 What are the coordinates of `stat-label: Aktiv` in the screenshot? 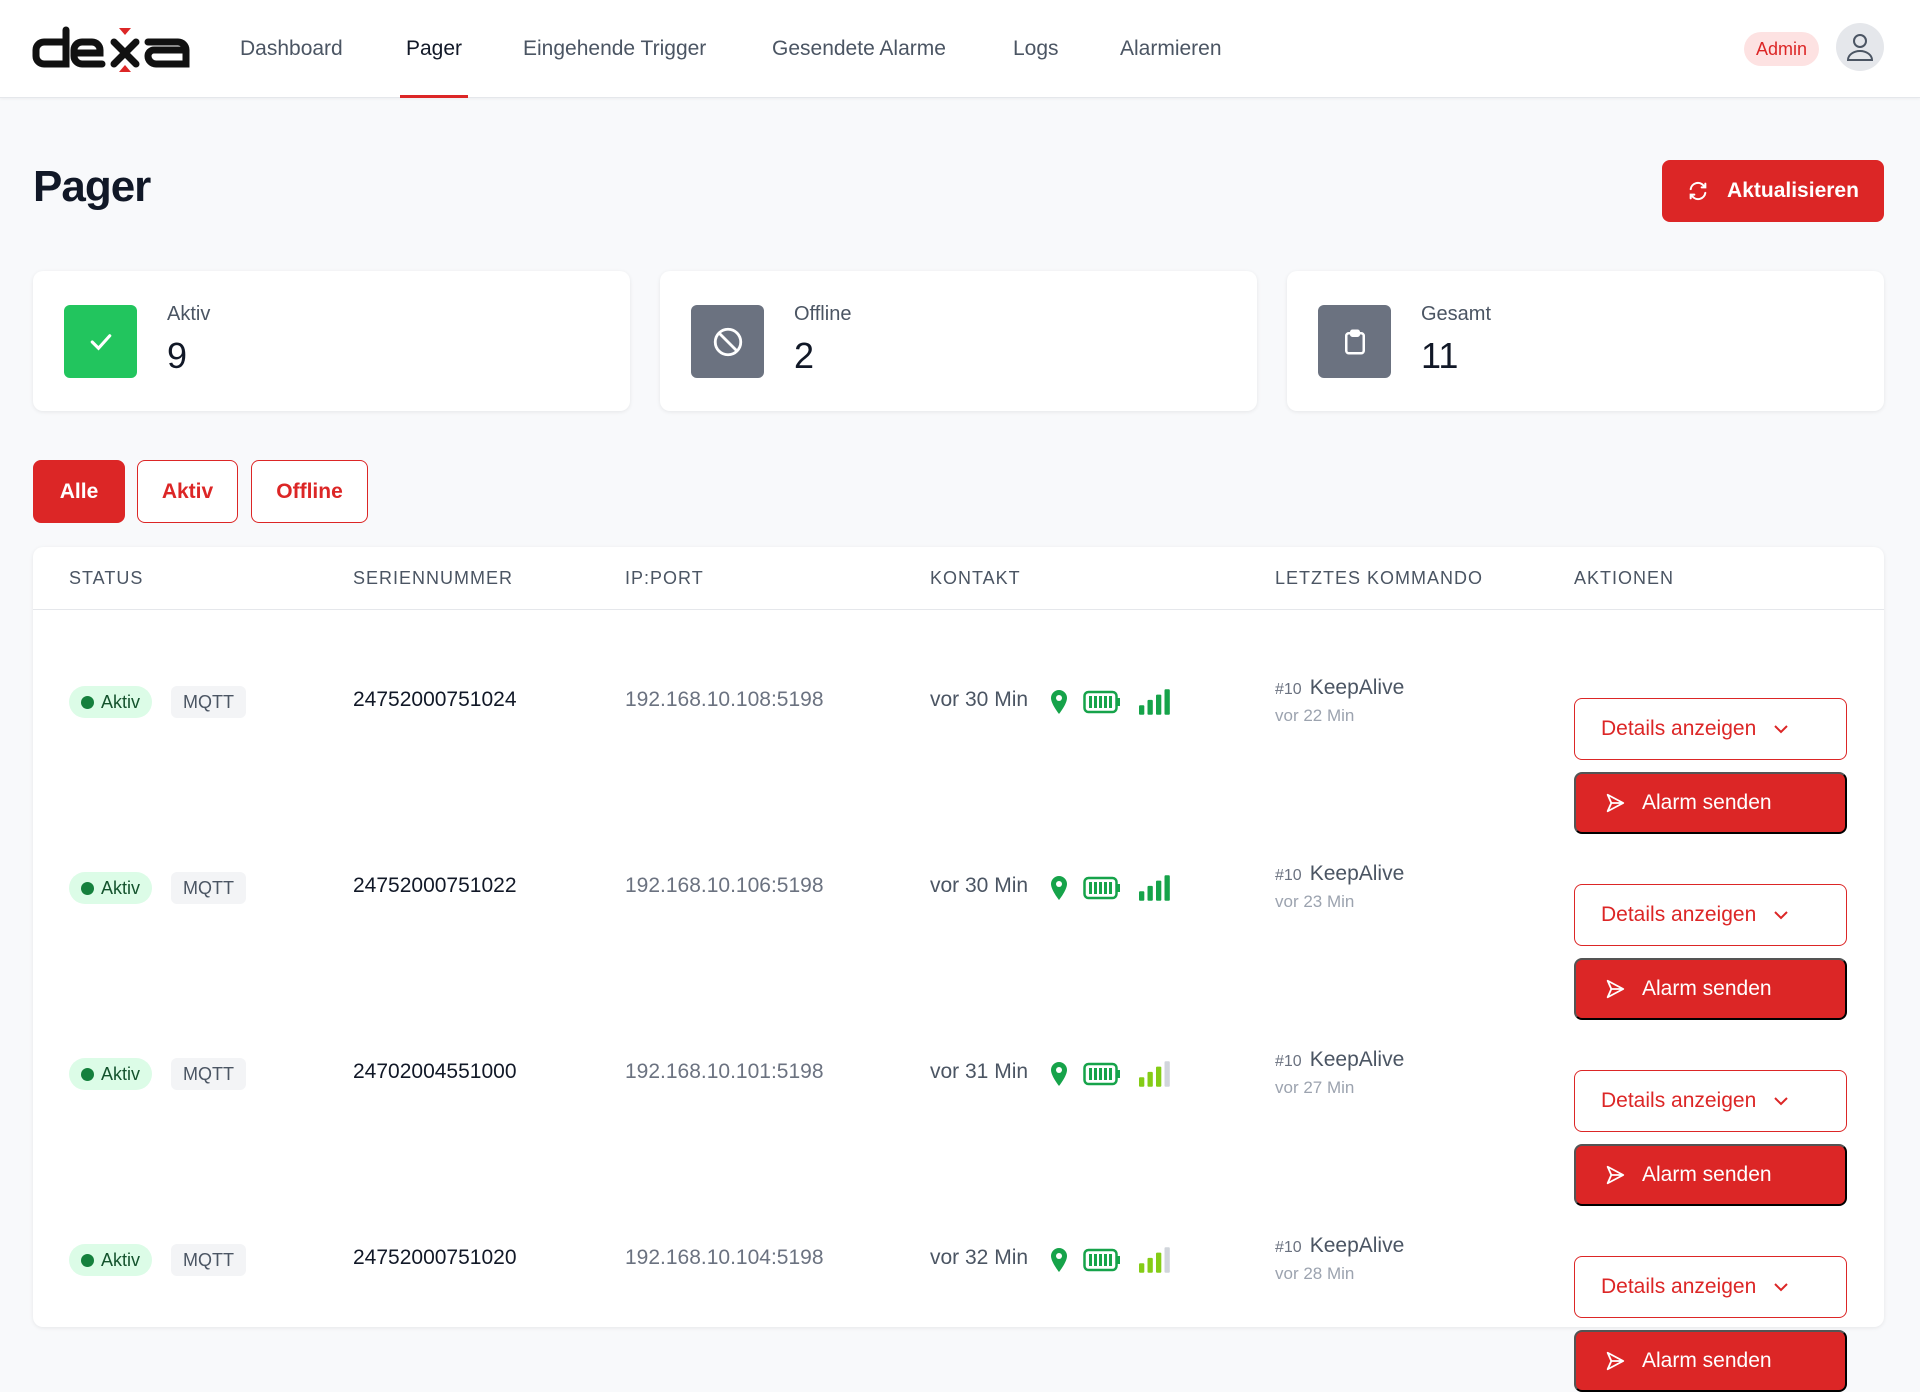 It's located at (189, 314).